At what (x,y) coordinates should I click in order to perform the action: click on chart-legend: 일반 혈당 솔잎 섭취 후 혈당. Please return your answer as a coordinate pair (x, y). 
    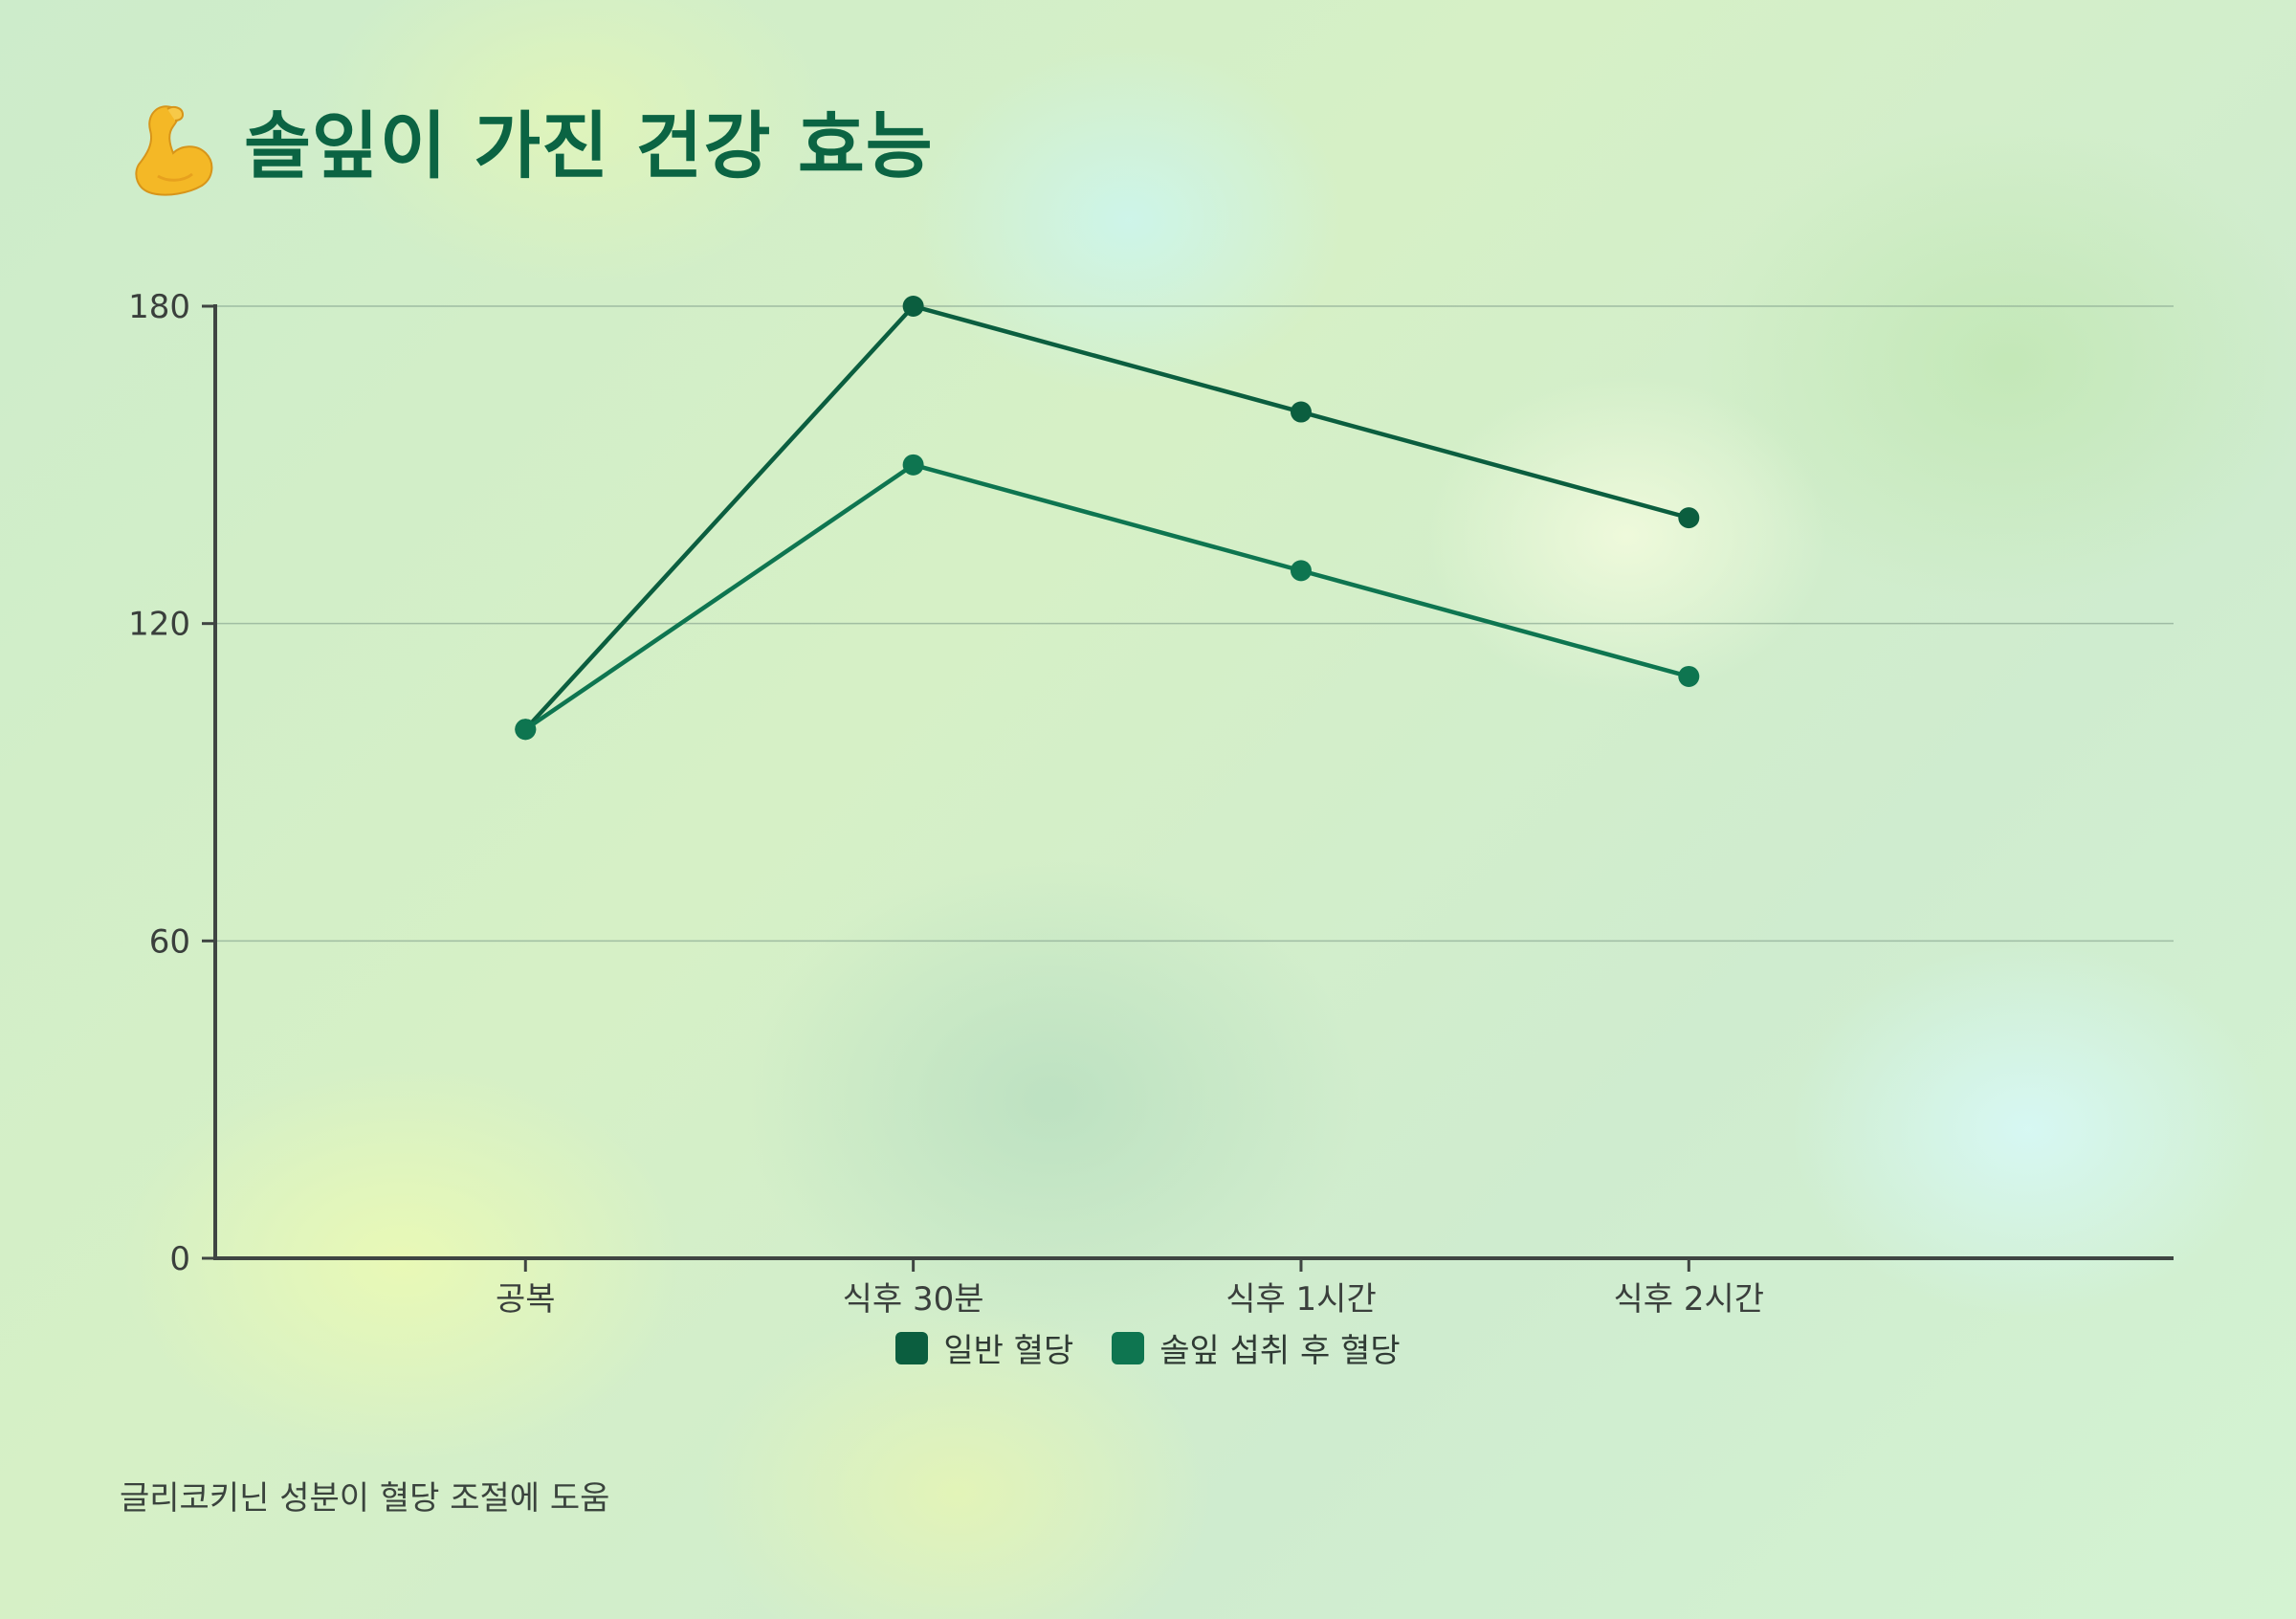
    Looking at the image, I should click on (1148, 1347).